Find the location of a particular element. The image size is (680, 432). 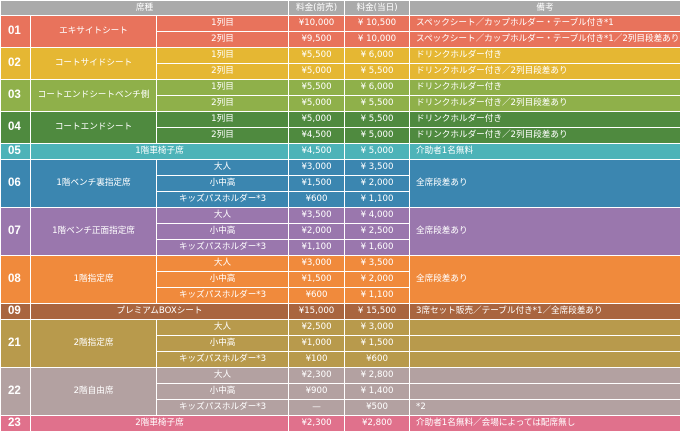

price-advance: — is located at coordinates (317, 408).